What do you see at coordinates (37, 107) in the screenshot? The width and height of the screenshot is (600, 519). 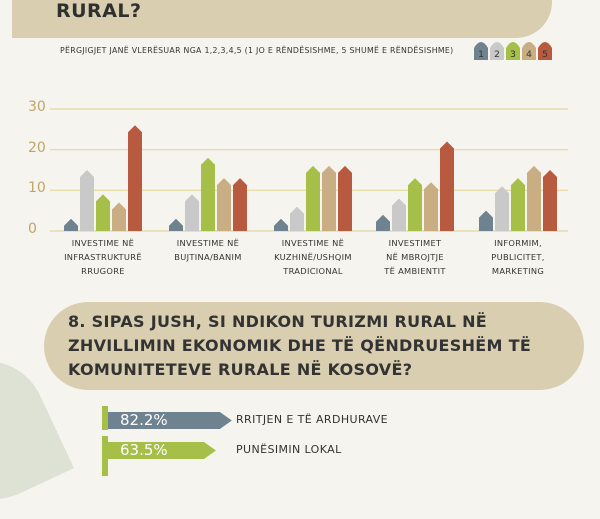 I see `y-tick-label: 30` at bounding box center [37, 107].